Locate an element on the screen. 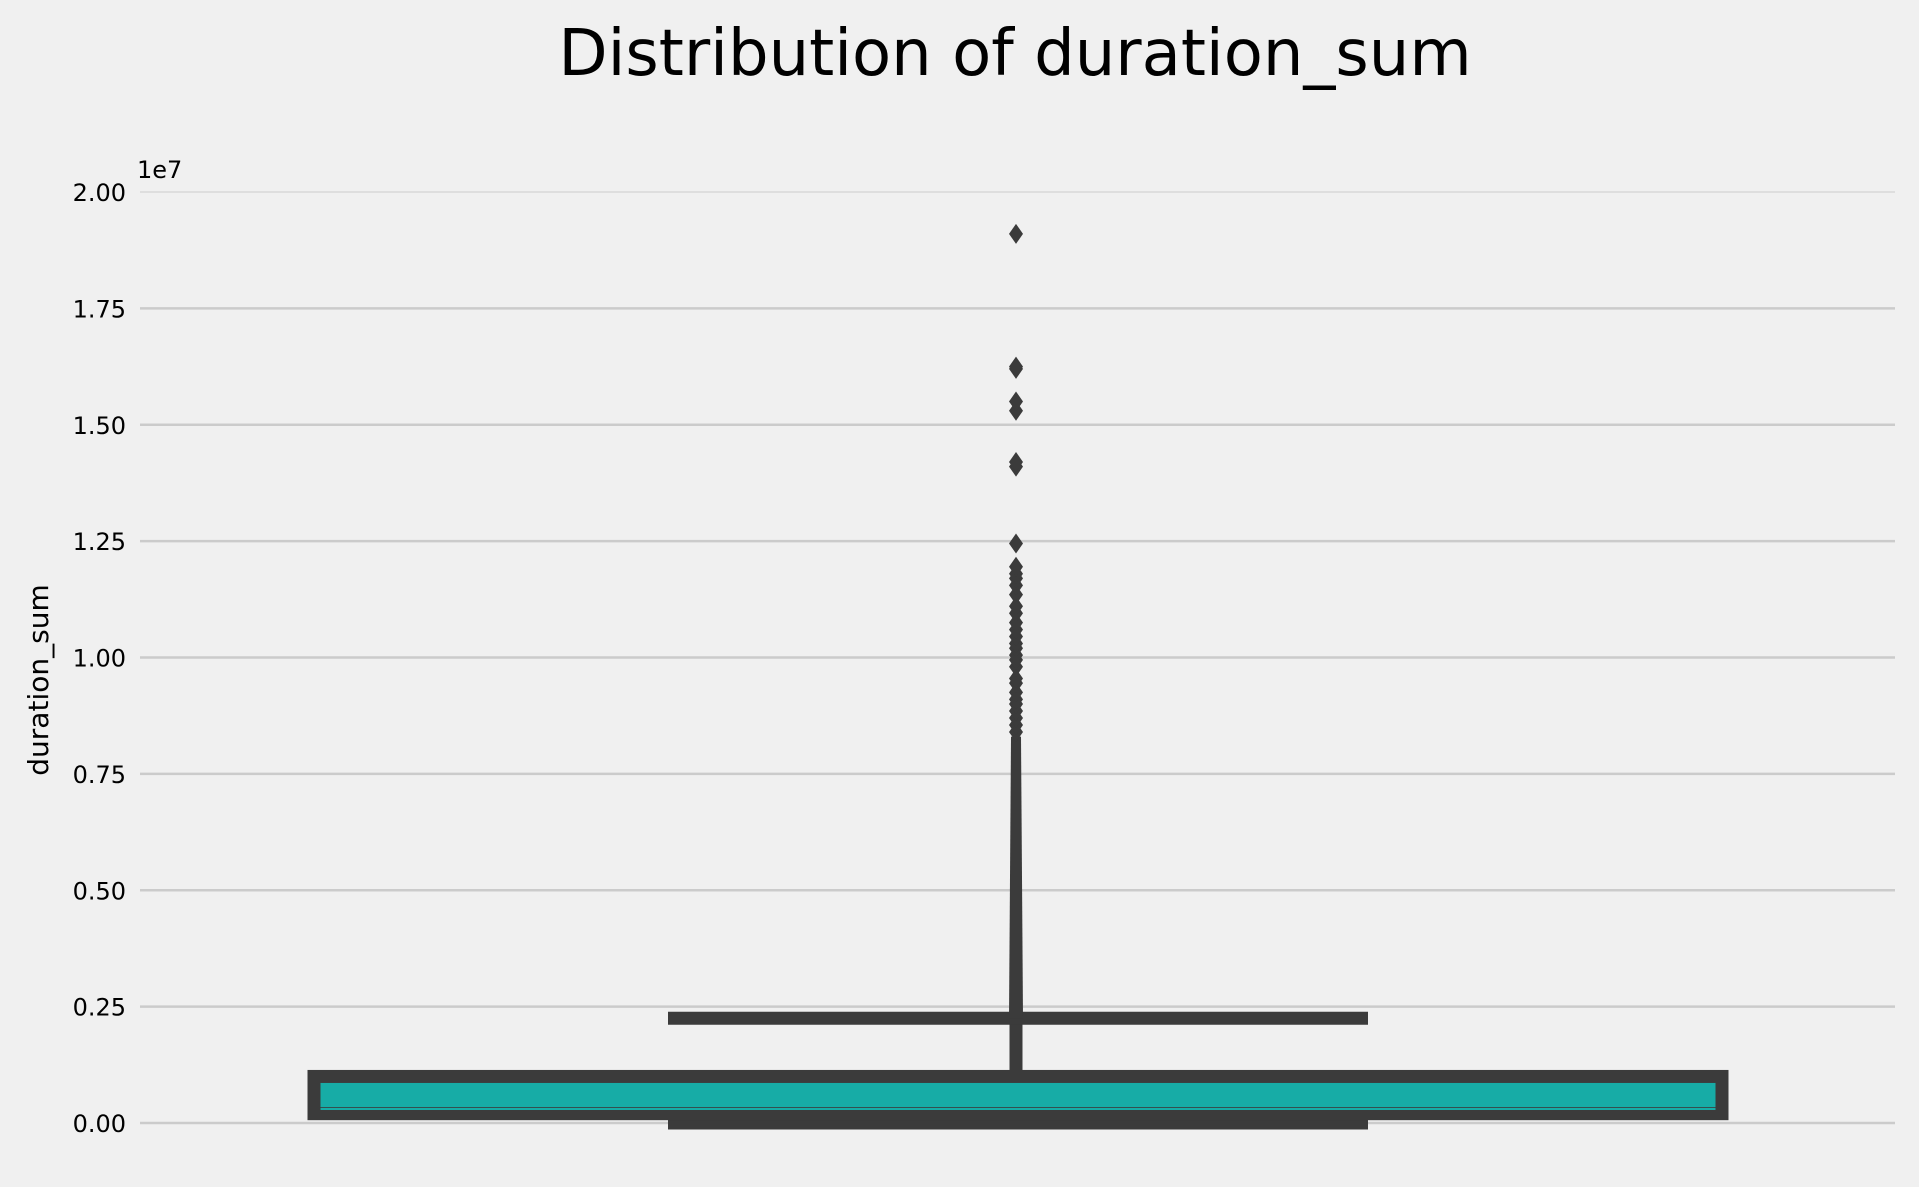 The image size is (1919, 1187). outlier-band is located at coordinates (1016, 877).